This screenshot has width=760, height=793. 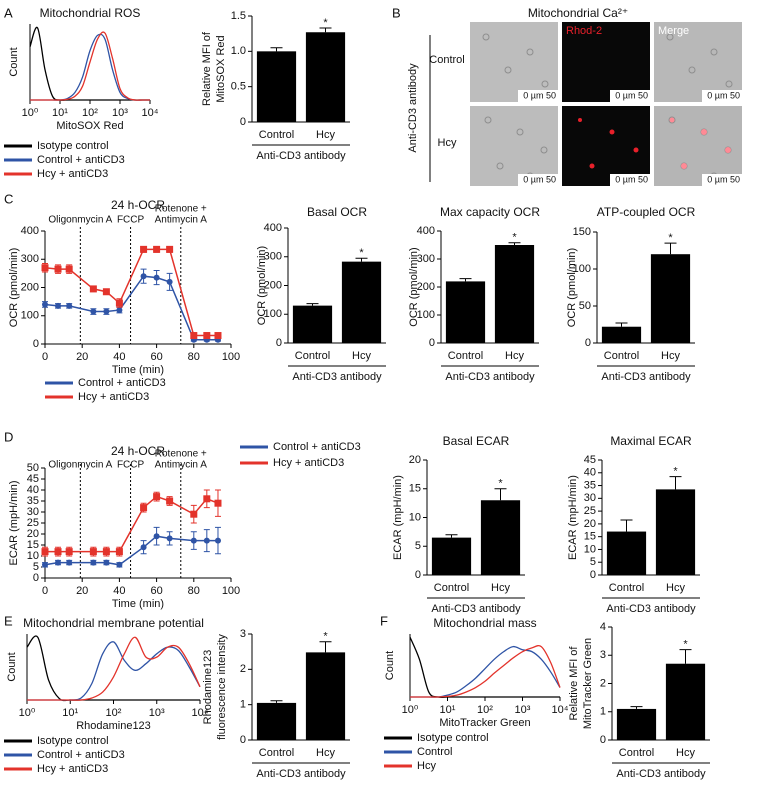 What do you see at coordinates (603, 627) in the screenshot?
I see `y-tick-label: 4` at bounding box center [603, 627].